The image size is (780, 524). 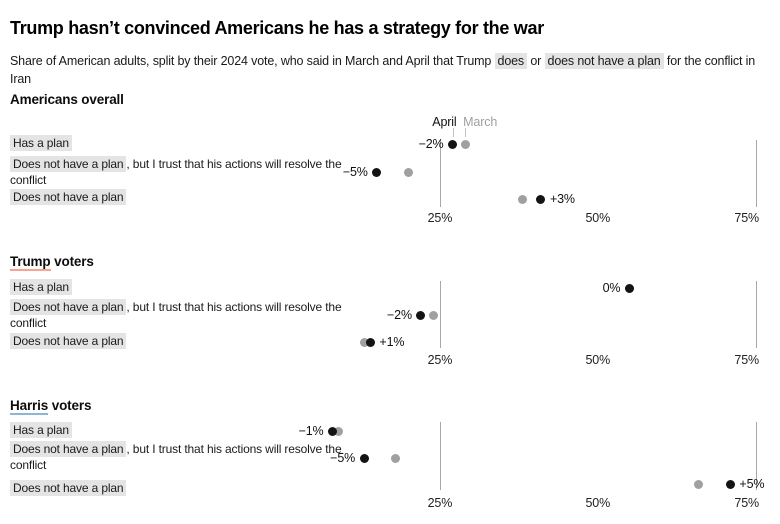 What do you see at coordinates (392, 342) in the screenshot?
I see `diff-label: +1%` at bounding box center [392, 342].